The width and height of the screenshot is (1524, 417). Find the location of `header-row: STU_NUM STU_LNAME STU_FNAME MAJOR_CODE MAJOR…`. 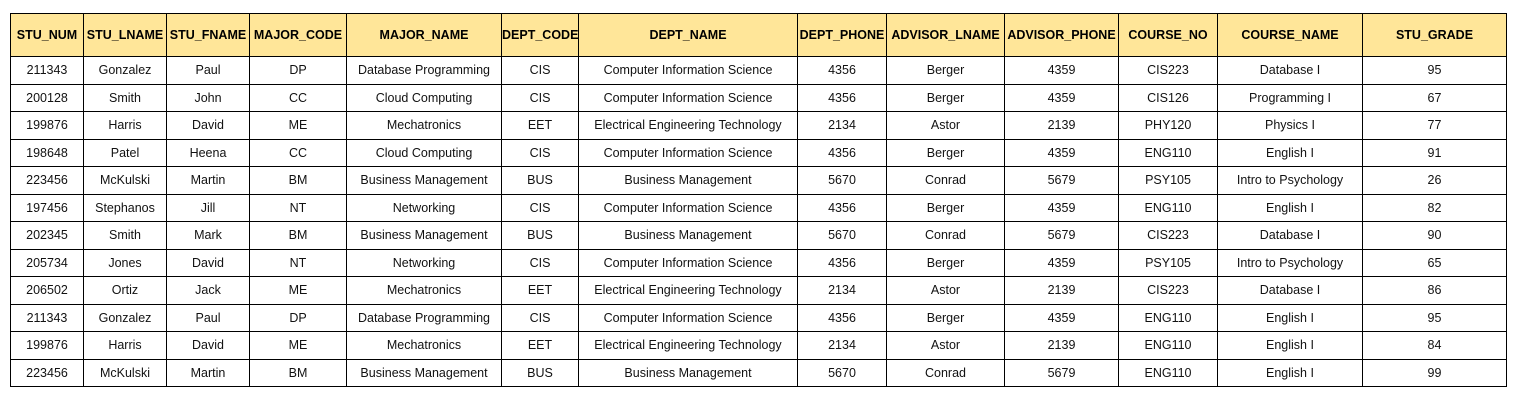

header-row: STU_NUM STU_LNAME STU_FNAME MAJOR_CODE MAJOR… is located at coordinates (758, 35).